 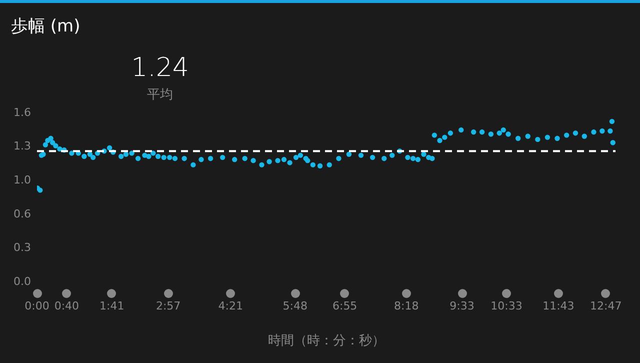 I want to click on y-tick-label: 1.3, so click(x=22, y=146).